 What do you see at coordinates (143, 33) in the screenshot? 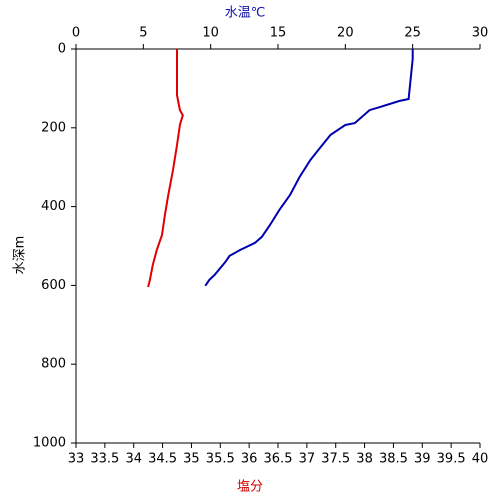
I see `top-tick-label: 5` at bounding box center [143, 33].